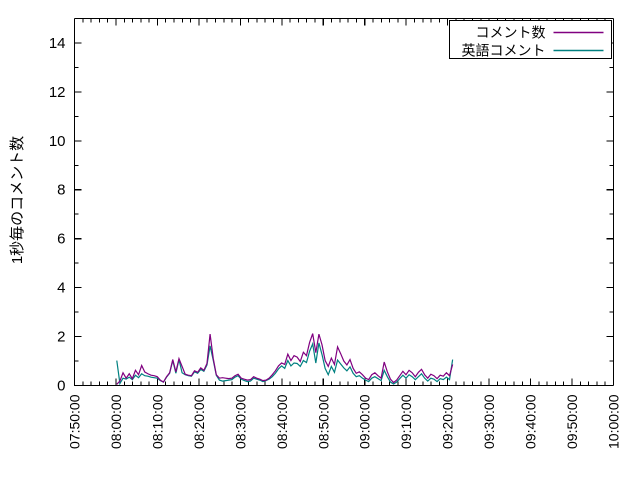  I want to click on series-lines, so click(285, 359).